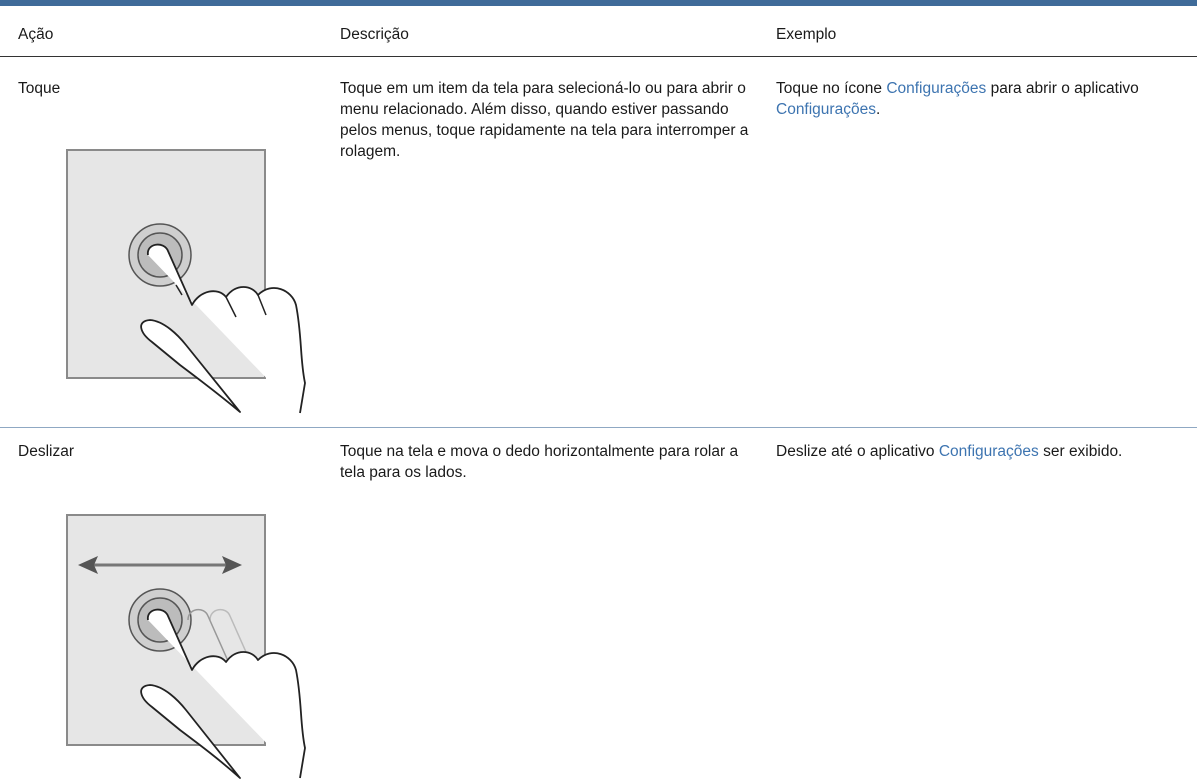  Describe the element at coordinates (806, 34) in the screenshot. I see `header-cell: Exemplo` at that location.